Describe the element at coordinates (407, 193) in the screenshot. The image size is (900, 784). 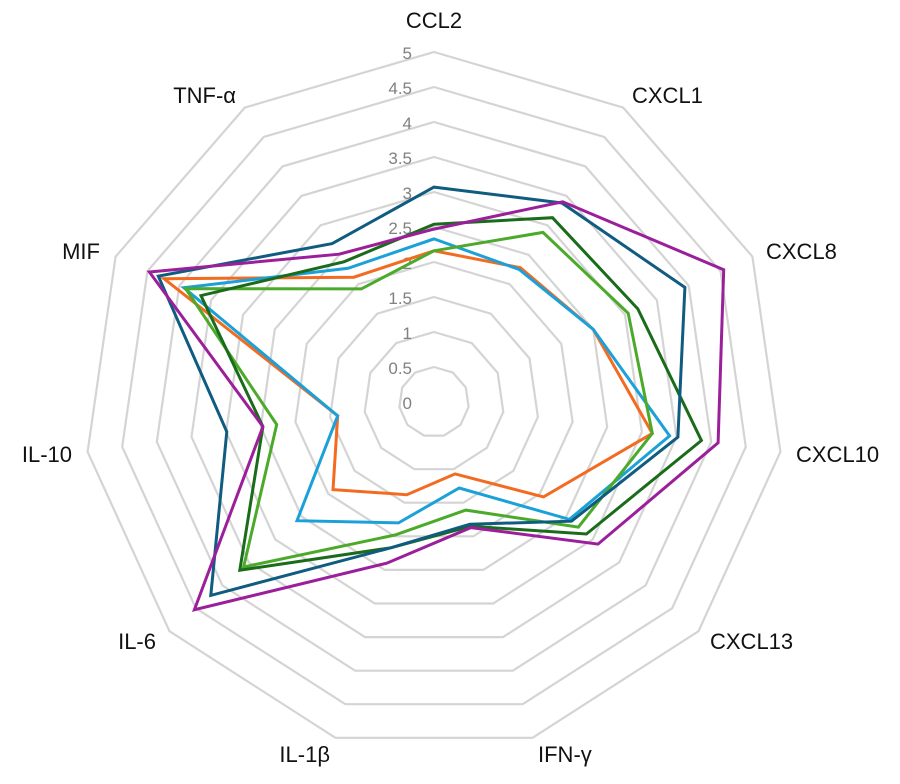
I see `tick-label-3: 3` at that location.